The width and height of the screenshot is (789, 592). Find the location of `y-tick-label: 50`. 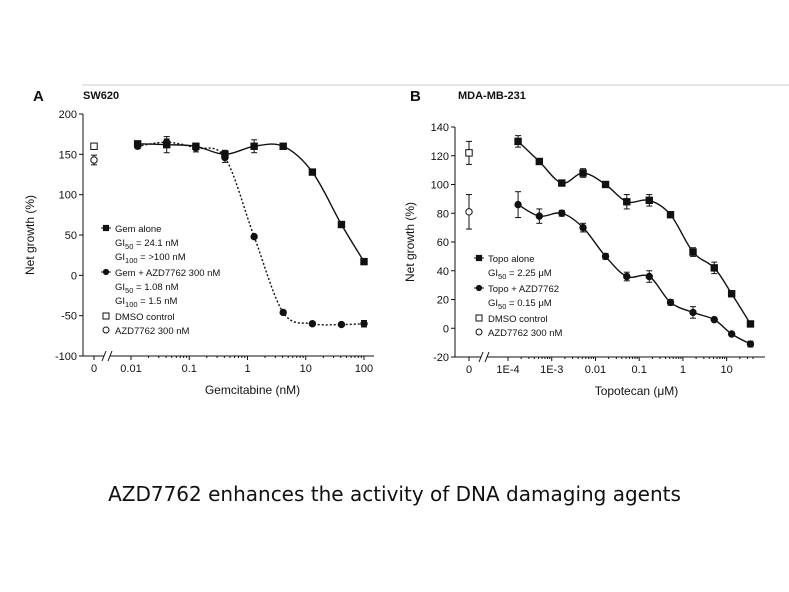

y-tick-label: 50 is located at coordinates (71, 236).